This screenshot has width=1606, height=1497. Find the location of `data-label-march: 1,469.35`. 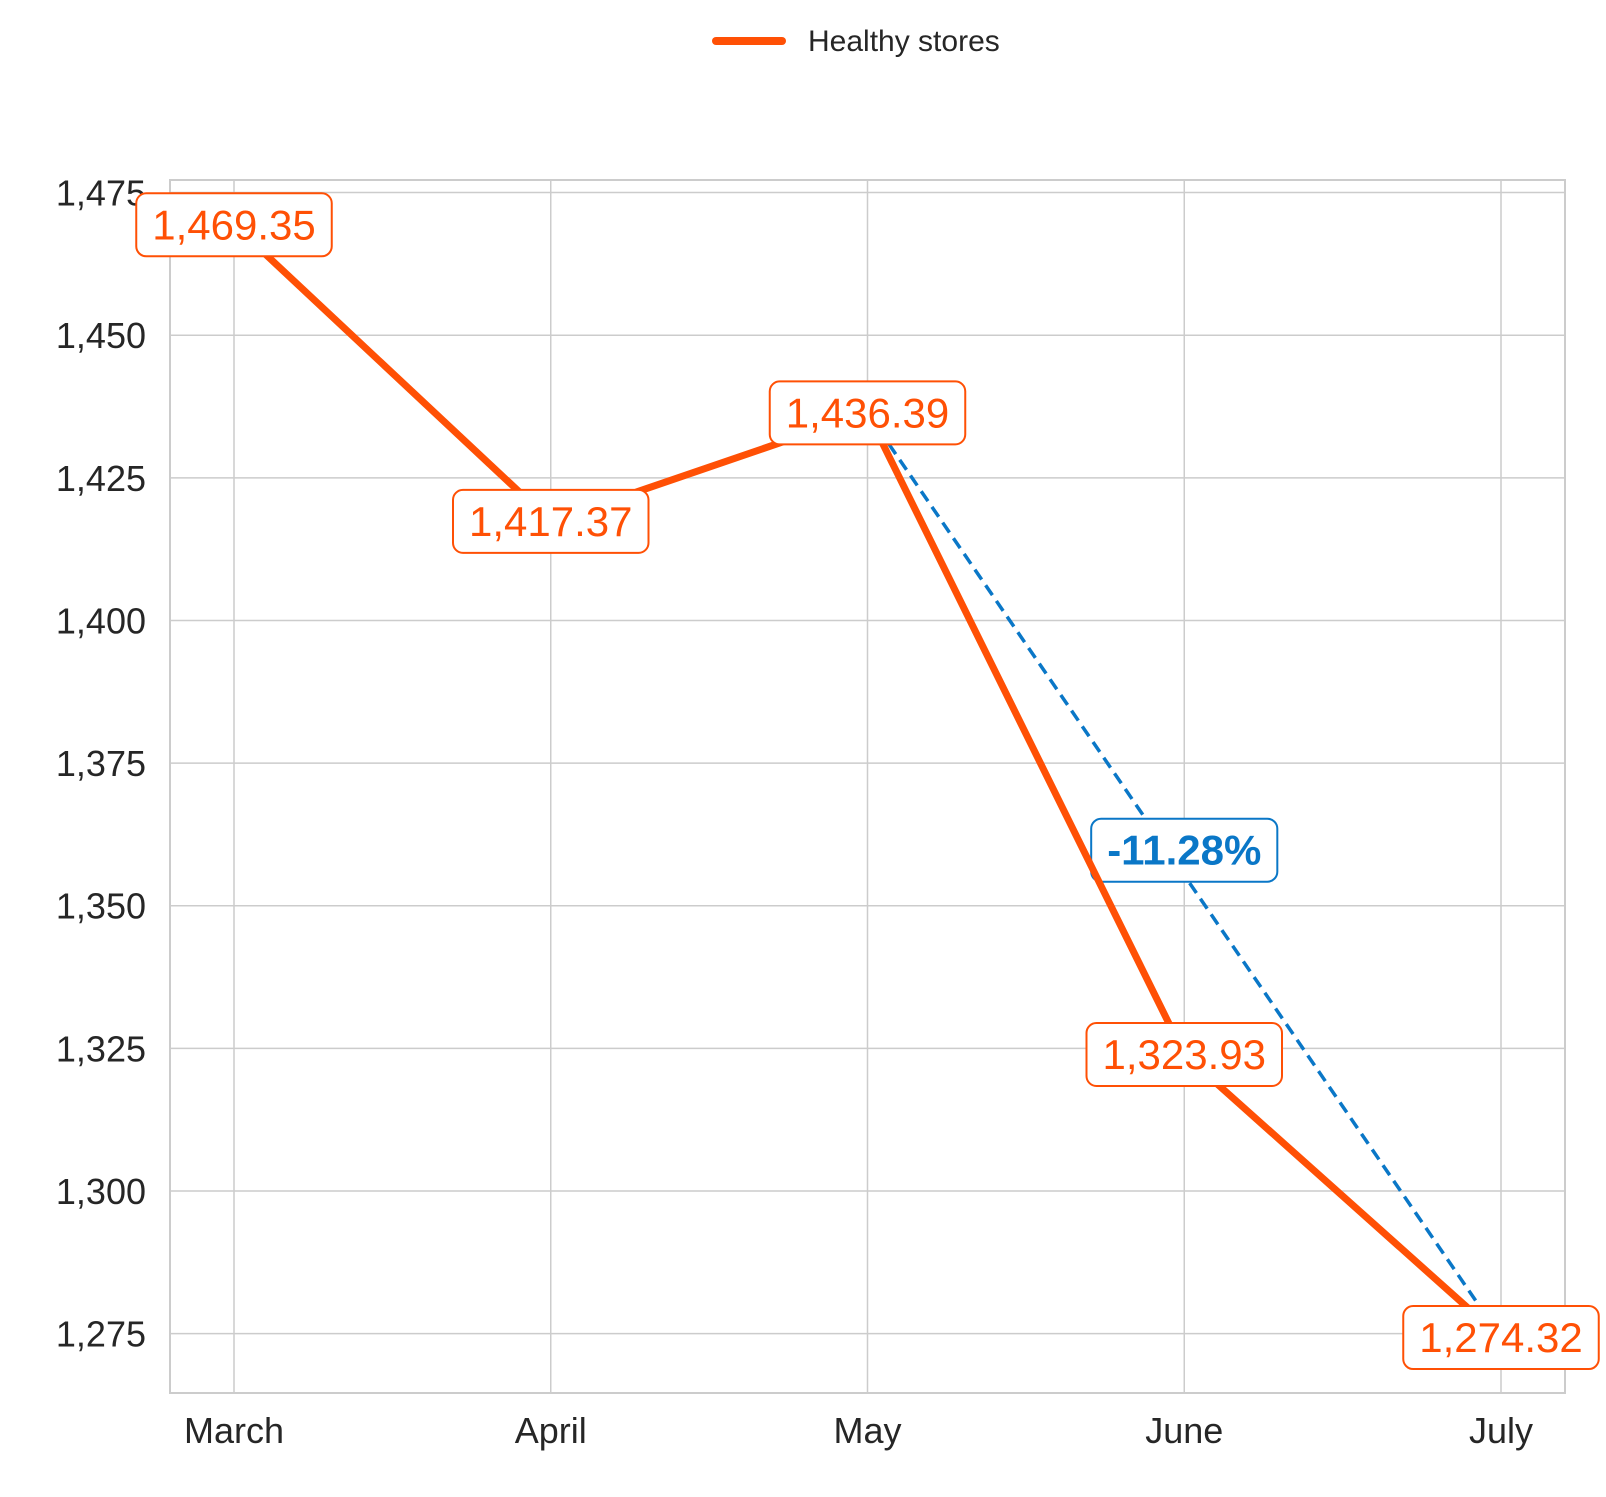

data-label-march: 1,469.35 is located at coordinates (234, 224).